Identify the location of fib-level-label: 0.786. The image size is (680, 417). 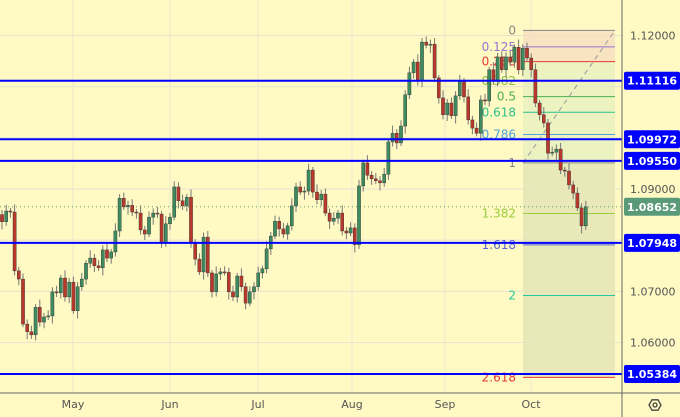
(499, 135).